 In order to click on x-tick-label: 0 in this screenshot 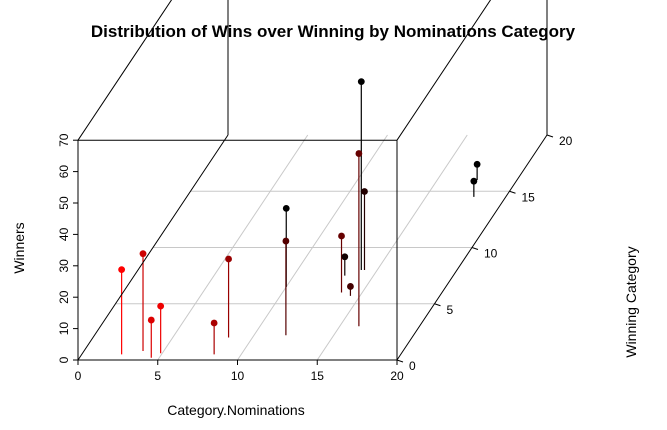, I will do `click(78, 376)`.